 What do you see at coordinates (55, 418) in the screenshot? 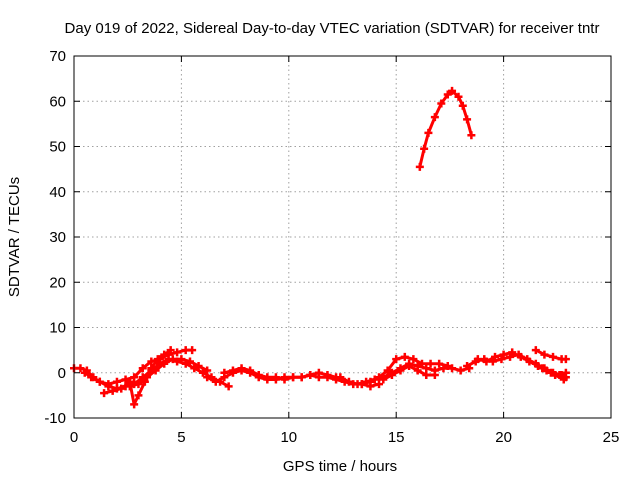
I see `y-tick-label: -10` at bounding box center [55, 418].